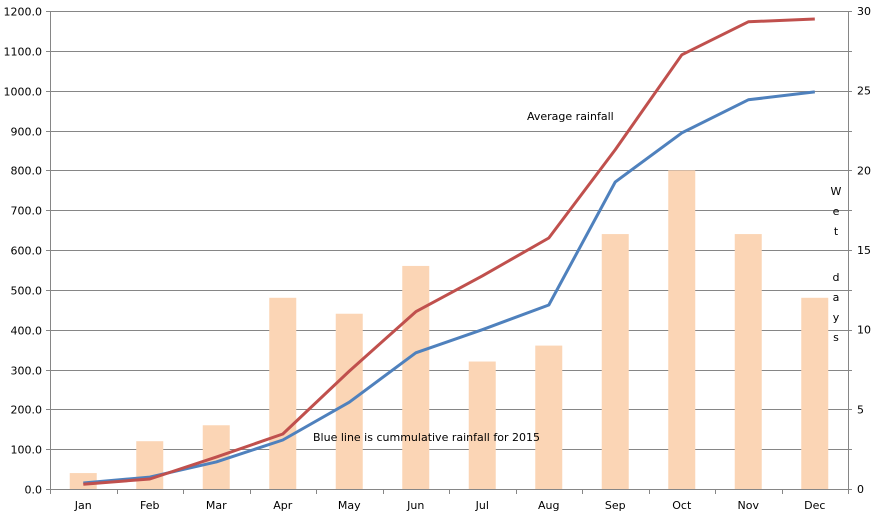  What do you see at coordinates (836, 277) in the screenshot?
I see `y2-label-letter: d` at bounding box center [836, 277].